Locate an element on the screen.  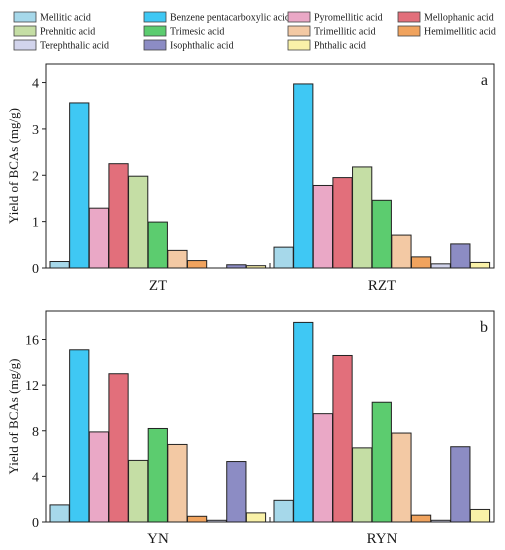
bar-ryn-trimellitic-acid is located at coordinates (401, 477).